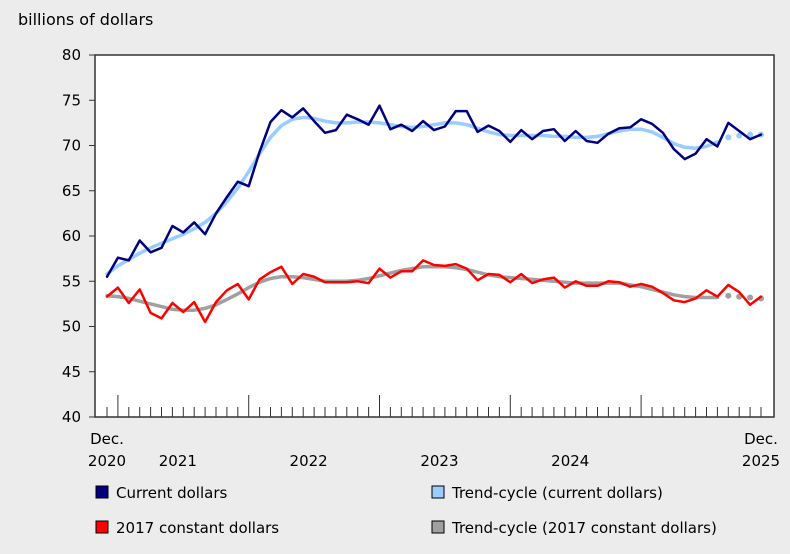 This screenshot has width=790, height=554. What do you see at coordinates (71, 191) in the screenshot?
I see `y-tick-label: 65` at bounding box center [71, 191].